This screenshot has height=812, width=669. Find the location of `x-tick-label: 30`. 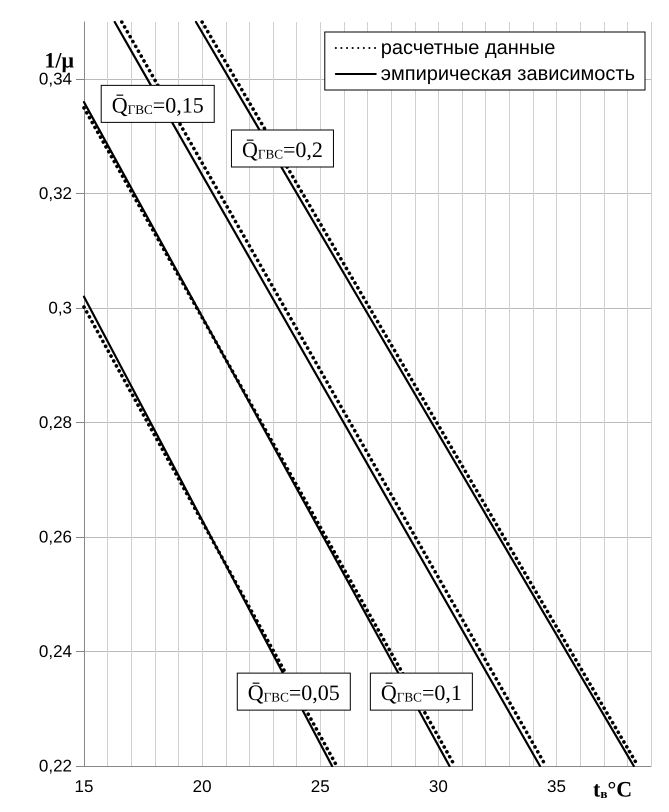

x-tick-label: 30 is located at coordinates (438, 786).